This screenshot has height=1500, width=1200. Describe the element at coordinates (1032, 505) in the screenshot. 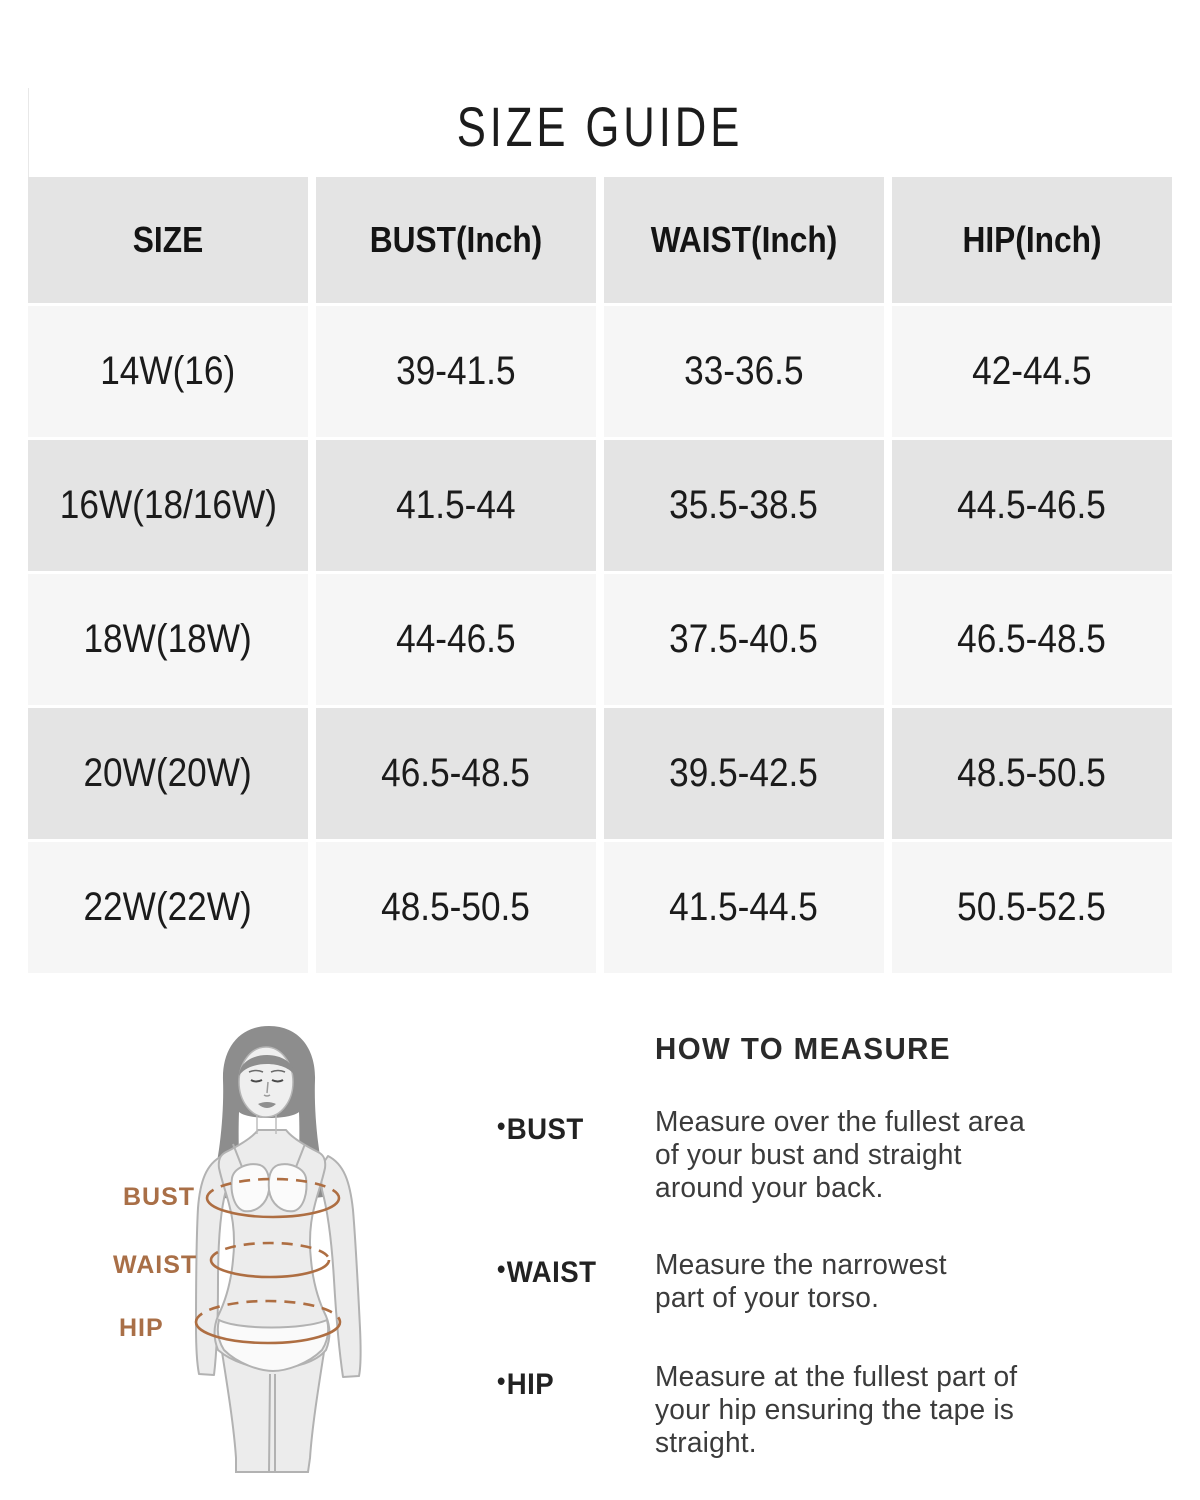

I see `size-cell: 44.5-46.5` at that location.